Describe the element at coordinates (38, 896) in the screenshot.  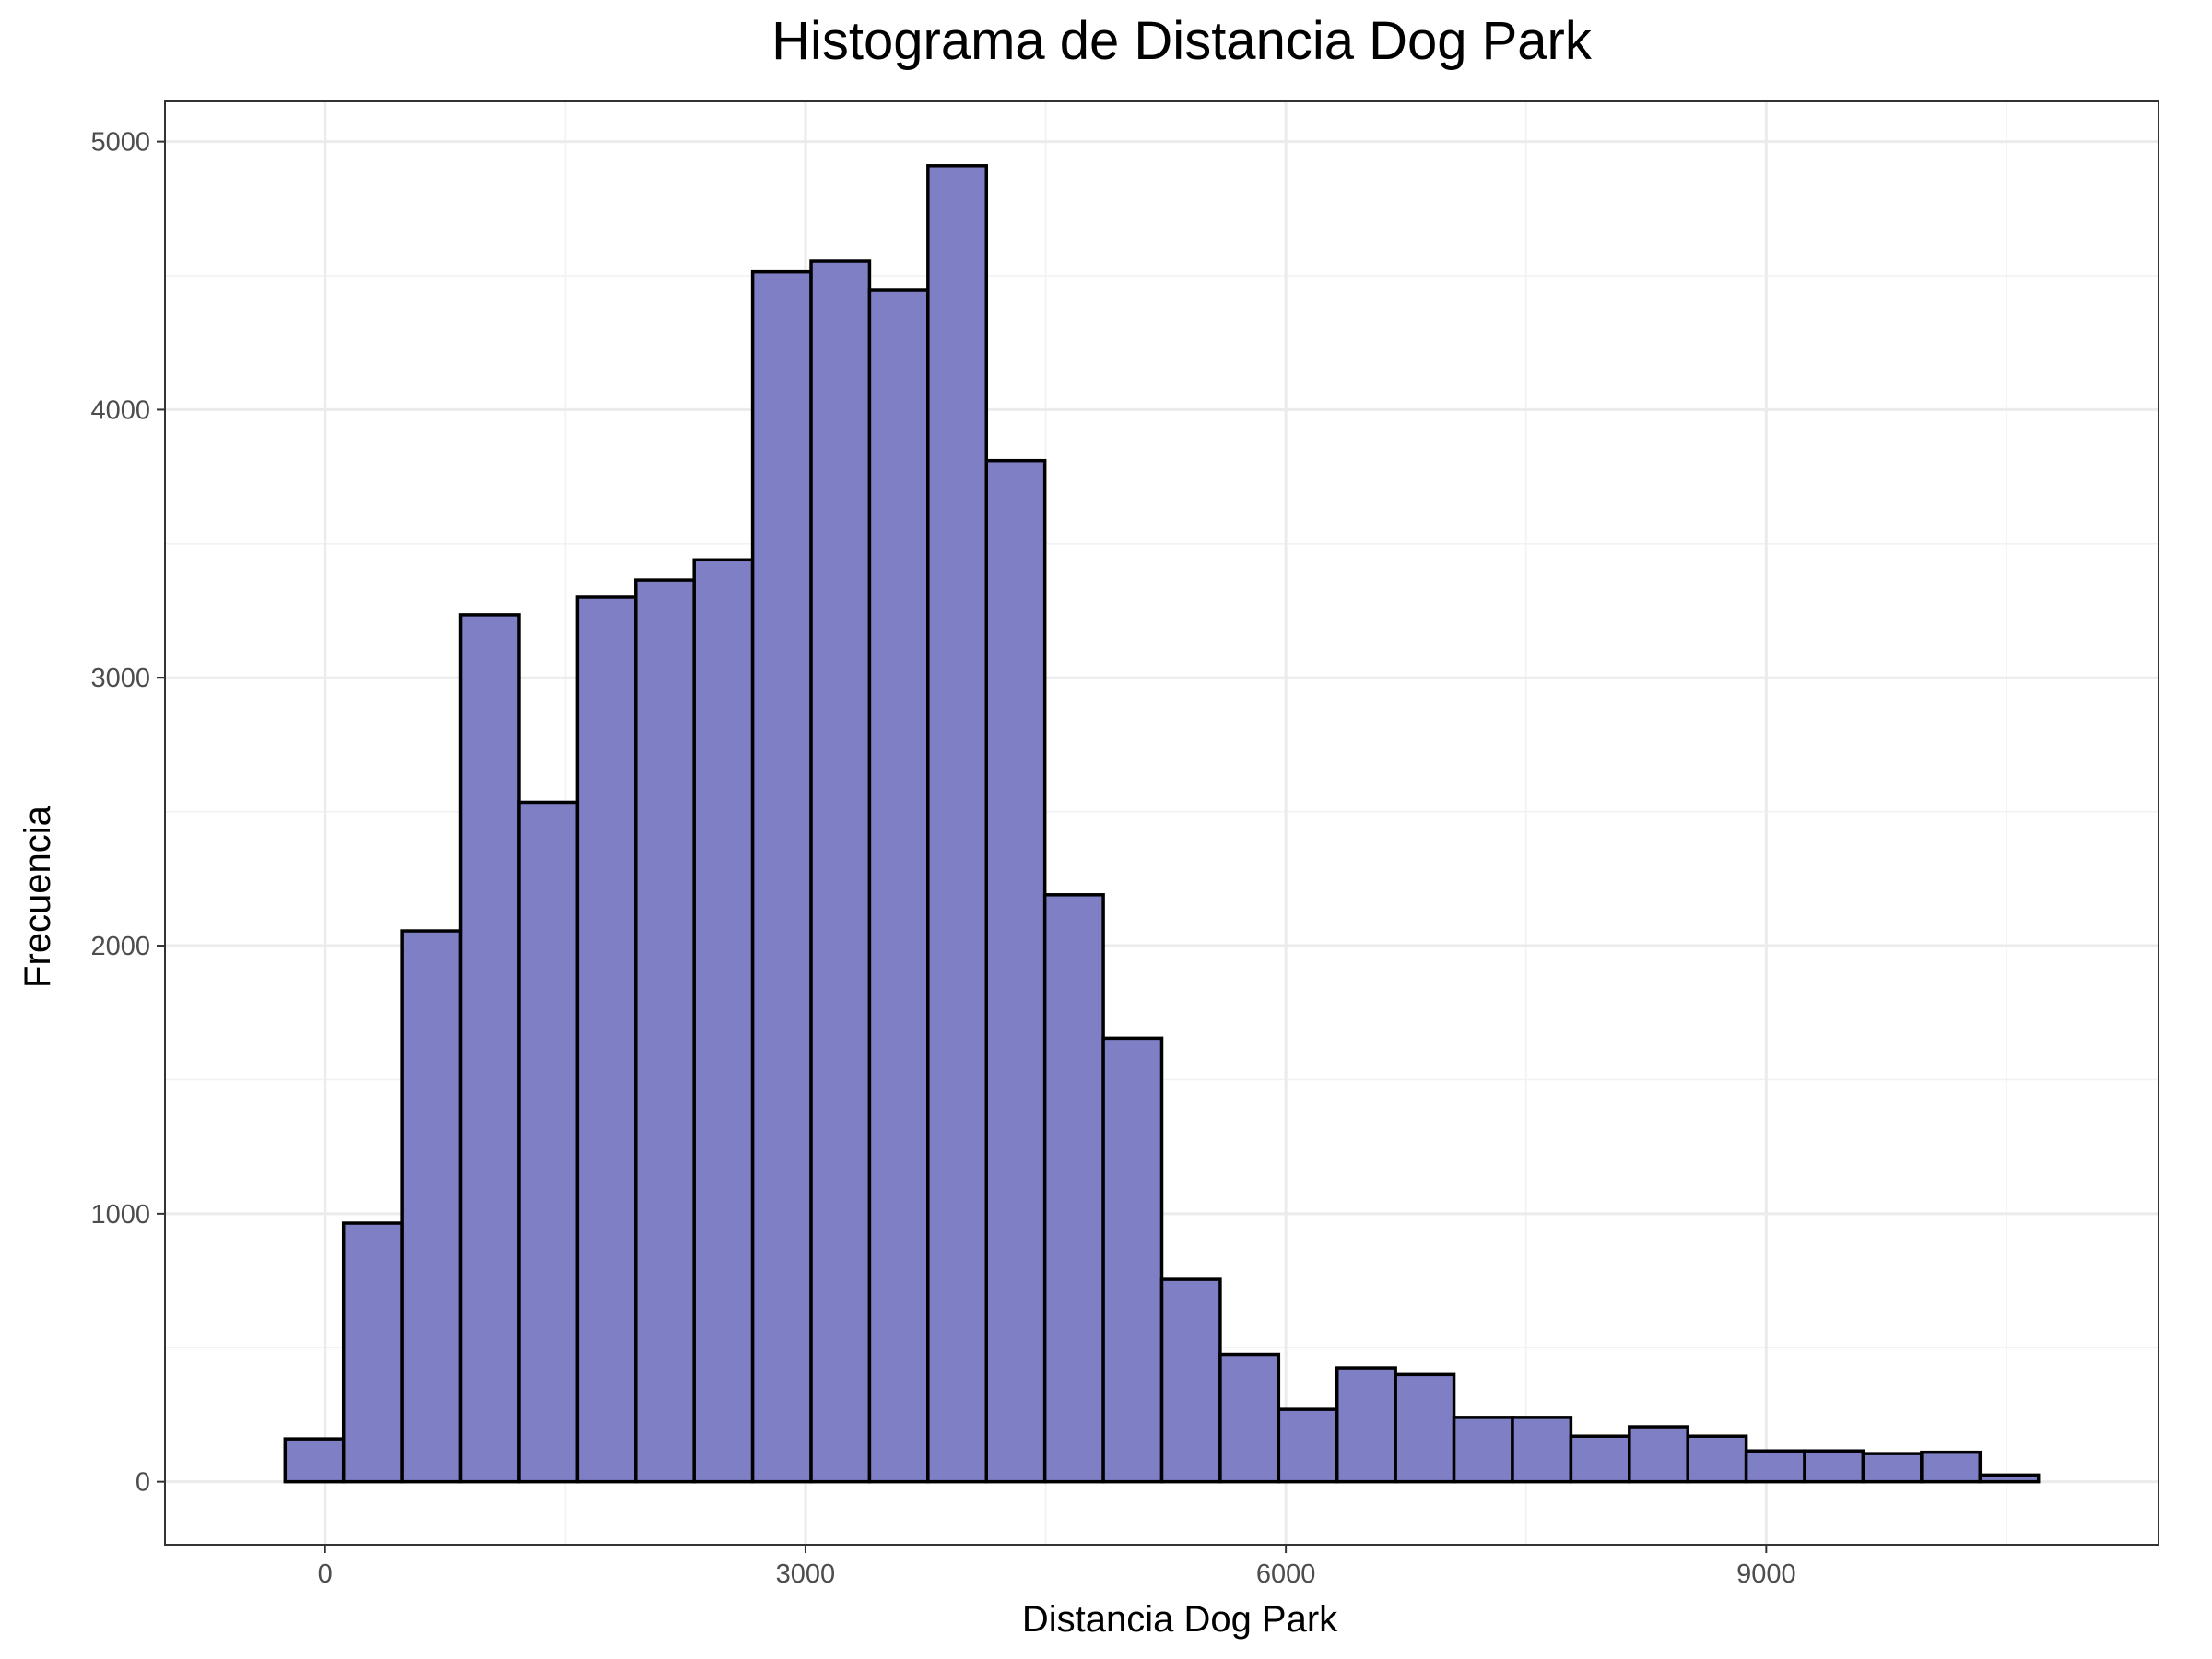
I see `y-axis-title: Frecuencia` at that location.